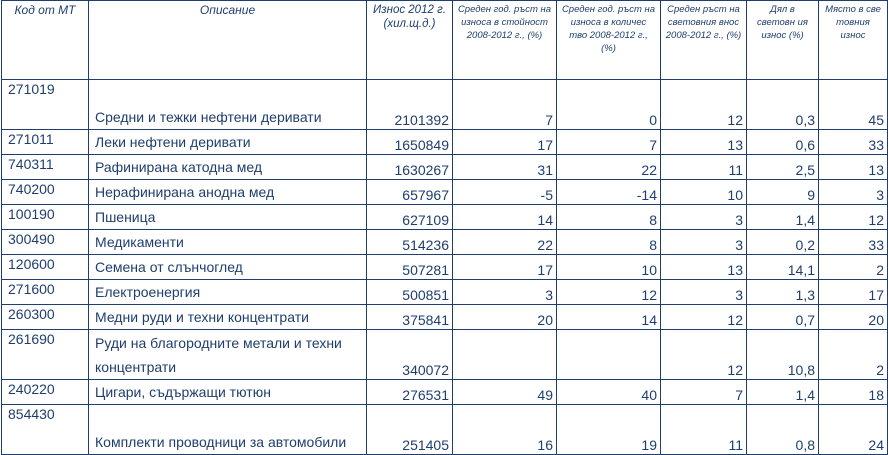 The image size is (888, 455). What do you see at coordinates (608, 429) in the screenshot?
I see `cell-growth-quantity: 19` at bounding box center [608, 429].